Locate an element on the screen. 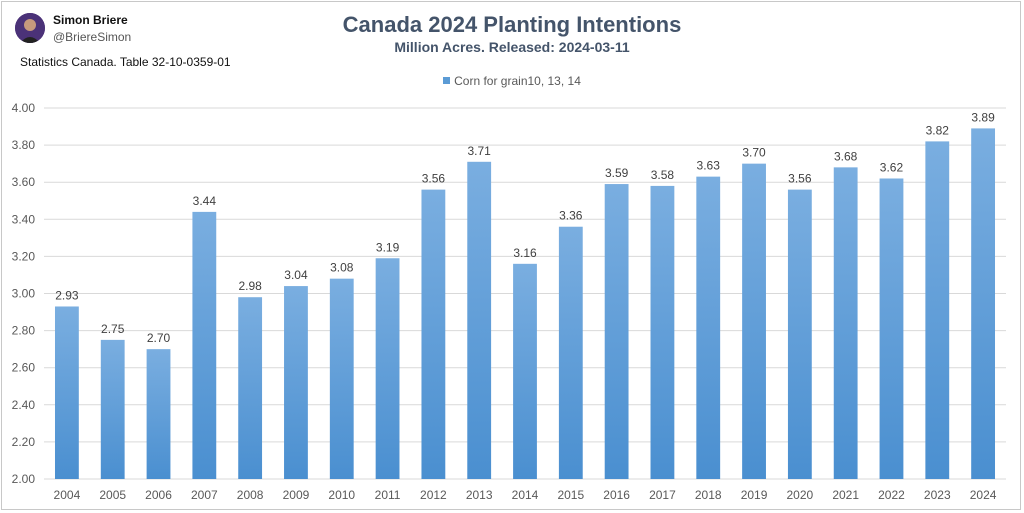 This screenshot has height=513, width=1024. y-tick-label: 2.80 is located at coordinates (24, 331).